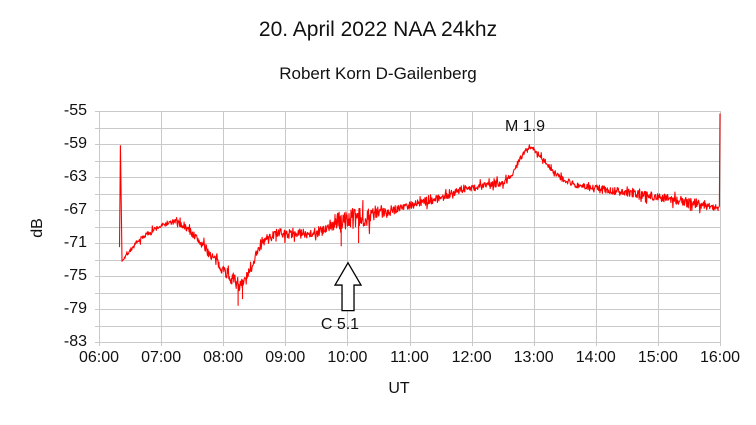  Describe the element at coordinates (75, 341) in the screenshot. I see `y-tick-label: -83` at that location.